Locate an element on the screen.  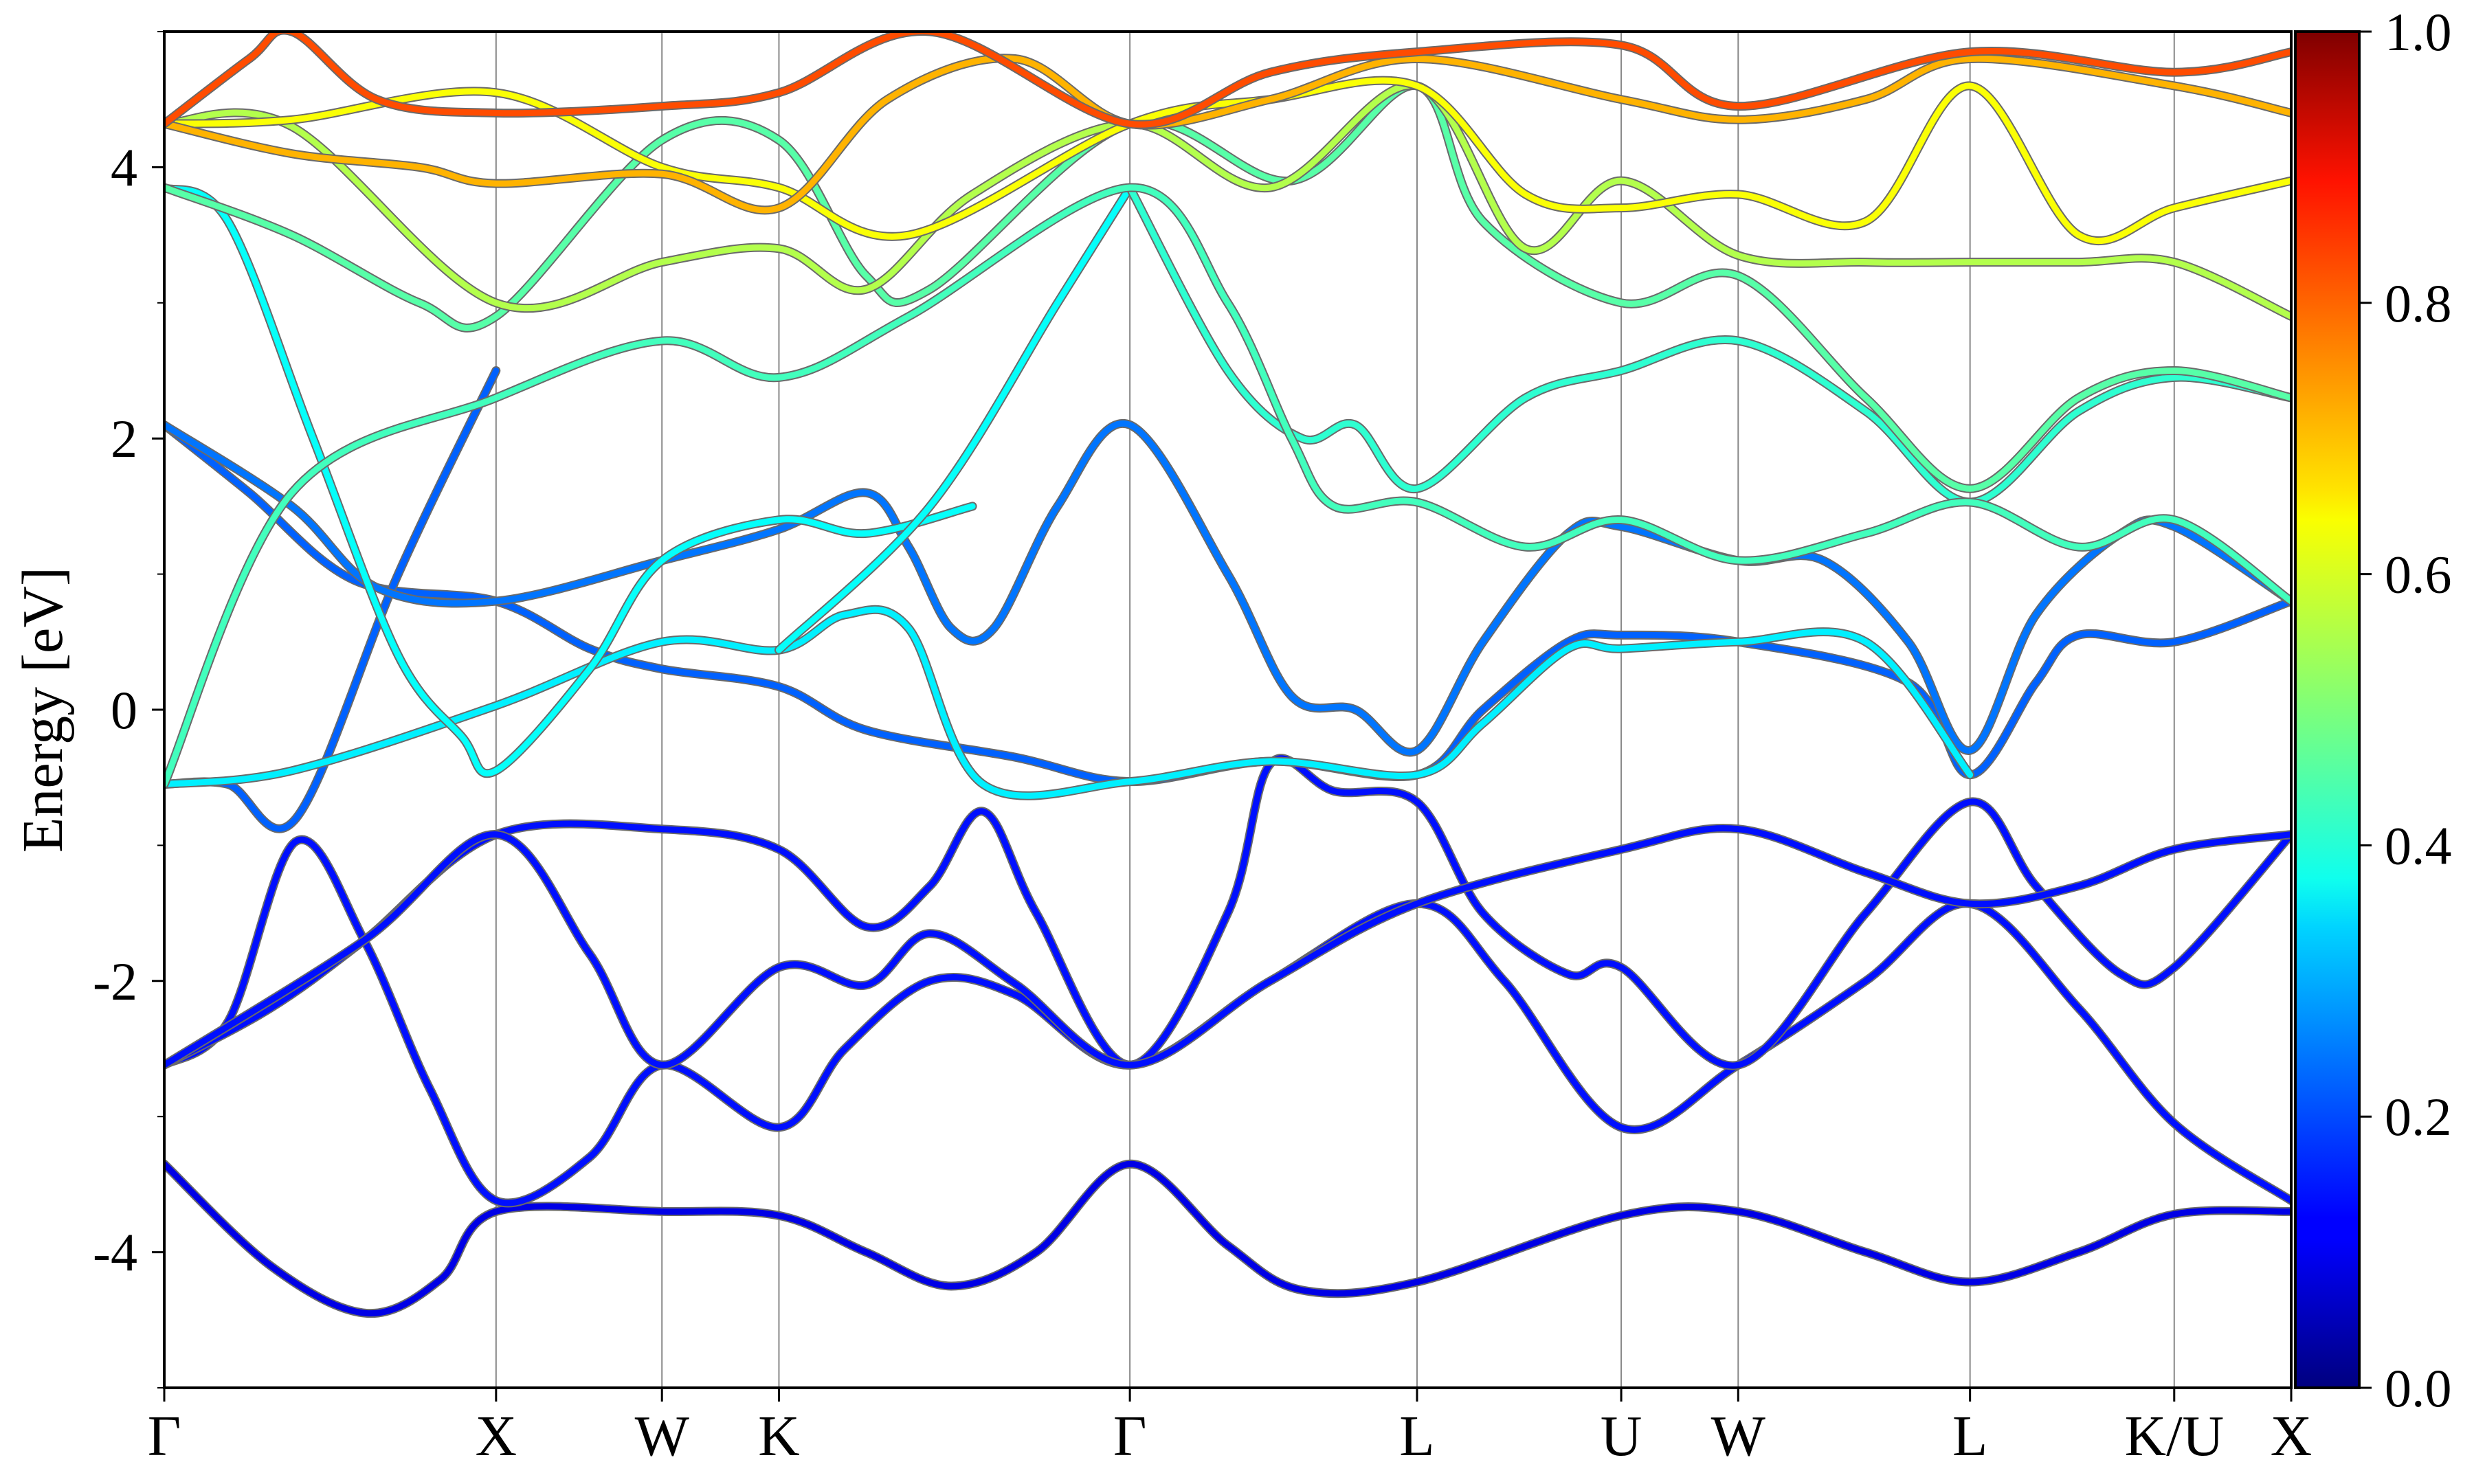
y-tick-label: -2 is located at coordinates (115, 981).